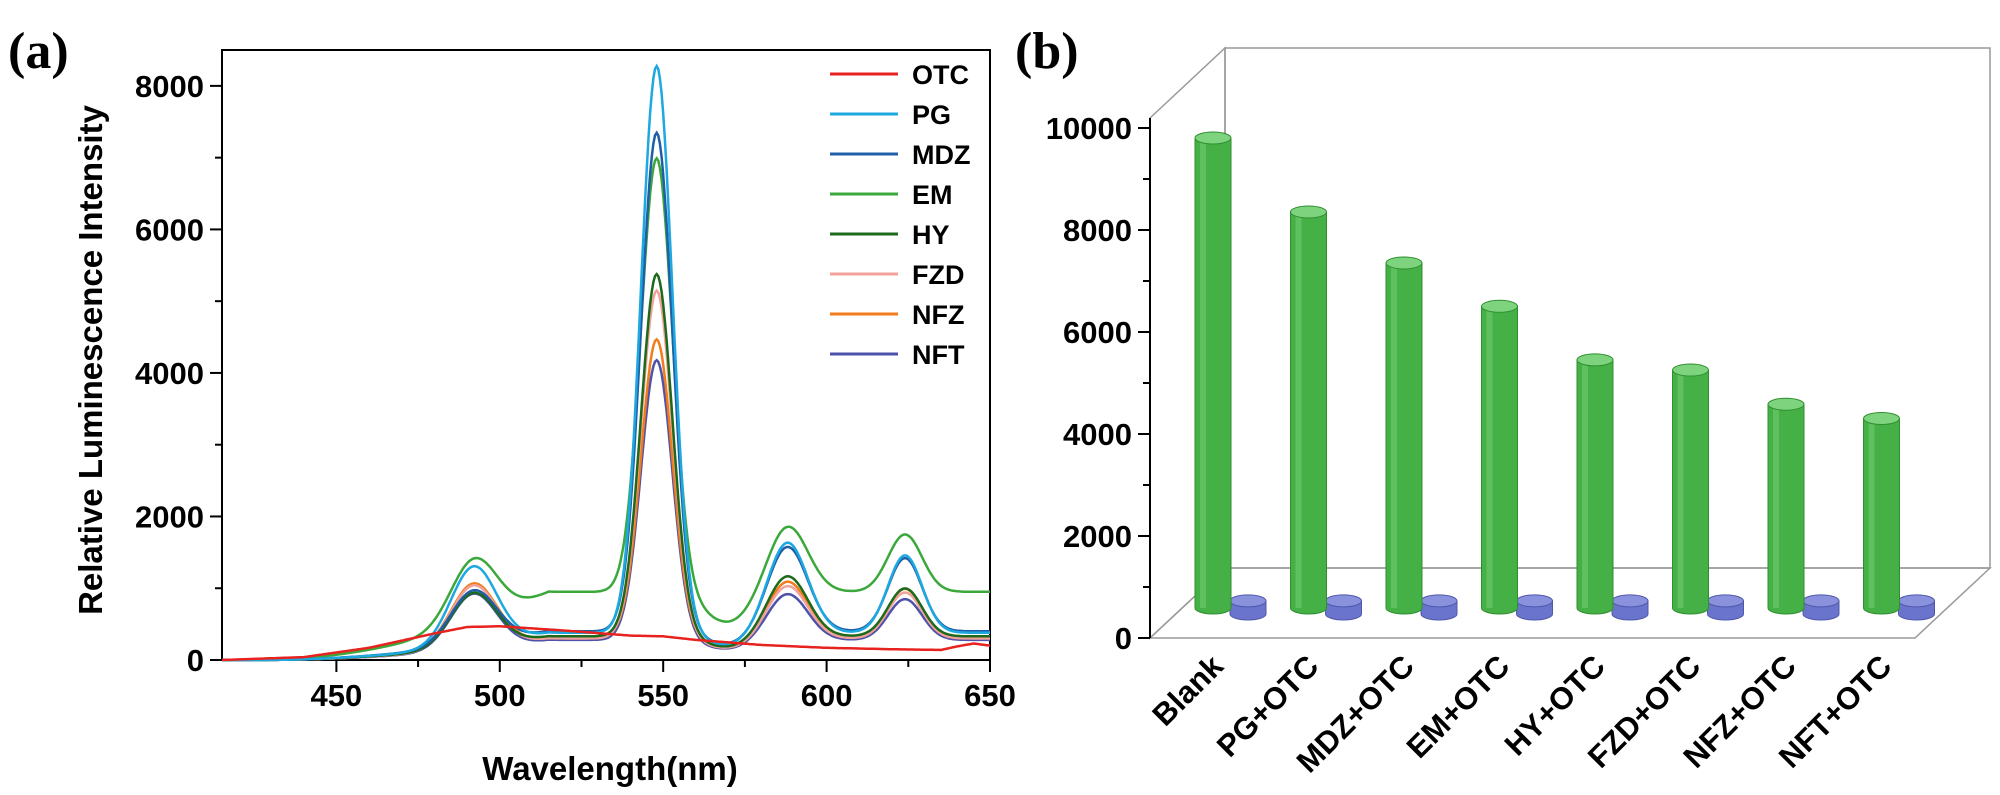 The width and height of the screenshot is (2000, 795). What do you see at coordinates (990, 695) in the screenshot?
I see `x-tick-label: 650` at bounding box center [990, 695].